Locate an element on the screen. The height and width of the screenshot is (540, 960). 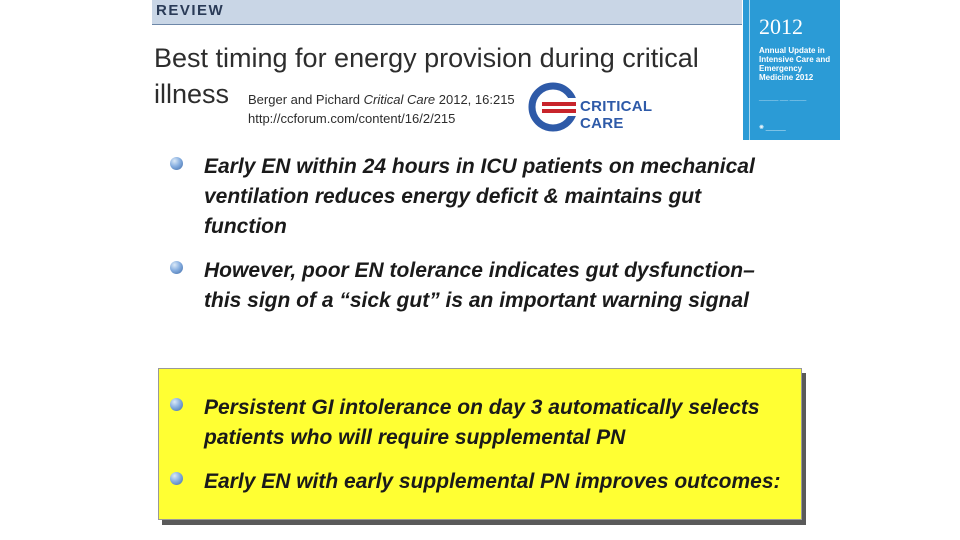
citation-journal: Critical Care is located at coordinates (399, 99).